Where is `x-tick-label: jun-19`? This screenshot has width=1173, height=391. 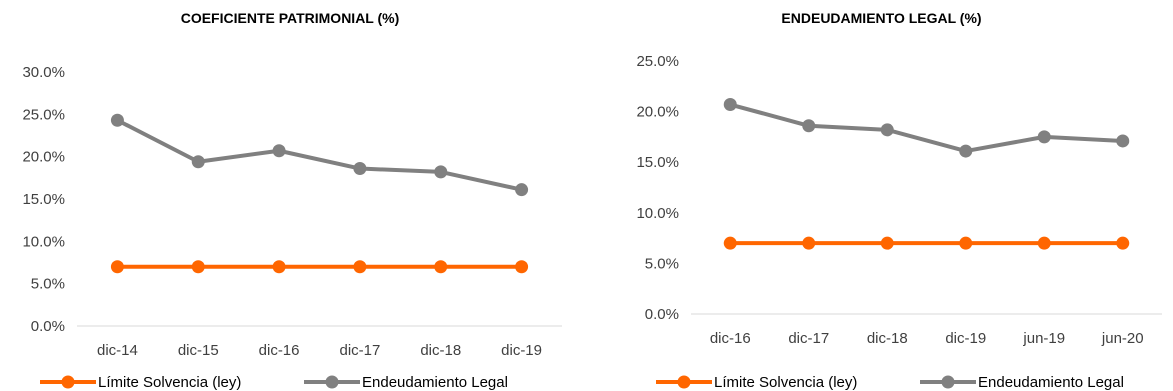 x-tick-label: jun-19 is located at coordinates (1043, 338).